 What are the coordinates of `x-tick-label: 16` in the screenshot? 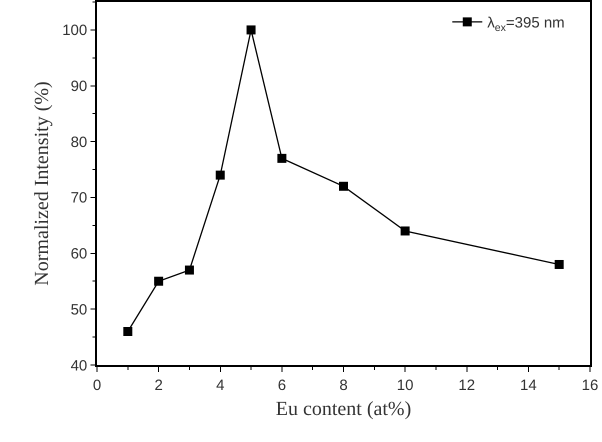 It's located at (590, 385).